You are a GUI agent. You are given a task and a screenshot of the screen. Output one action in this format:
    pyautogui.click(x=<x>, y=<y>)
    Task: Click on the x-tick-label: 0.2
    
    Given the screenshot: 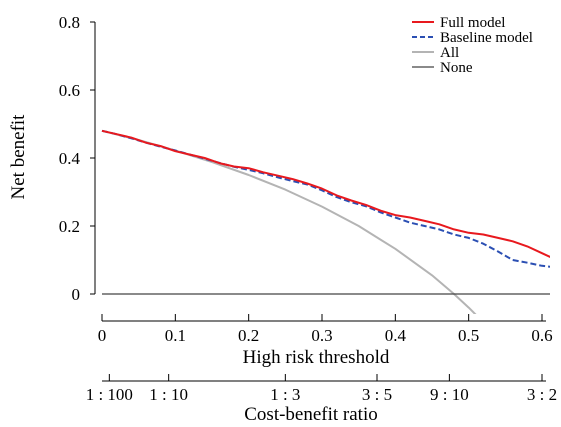 What is the action you would take?
    pyautogui.click(x=248, y=335)
    